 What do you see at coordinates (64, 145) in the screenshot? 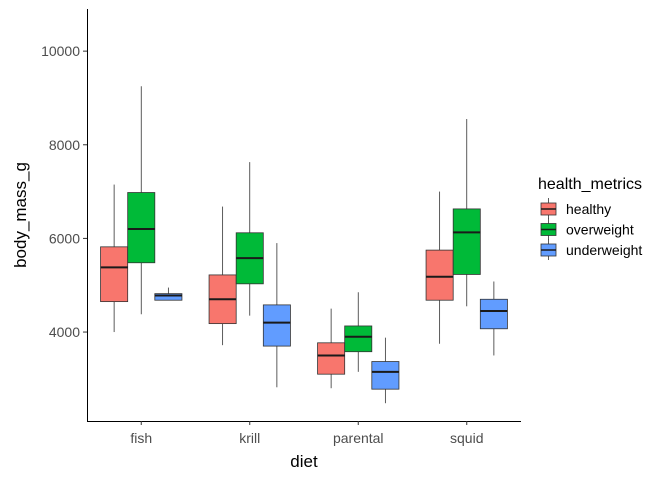
I see `y-tick-label: 8000` at bounding box center [64, 145].